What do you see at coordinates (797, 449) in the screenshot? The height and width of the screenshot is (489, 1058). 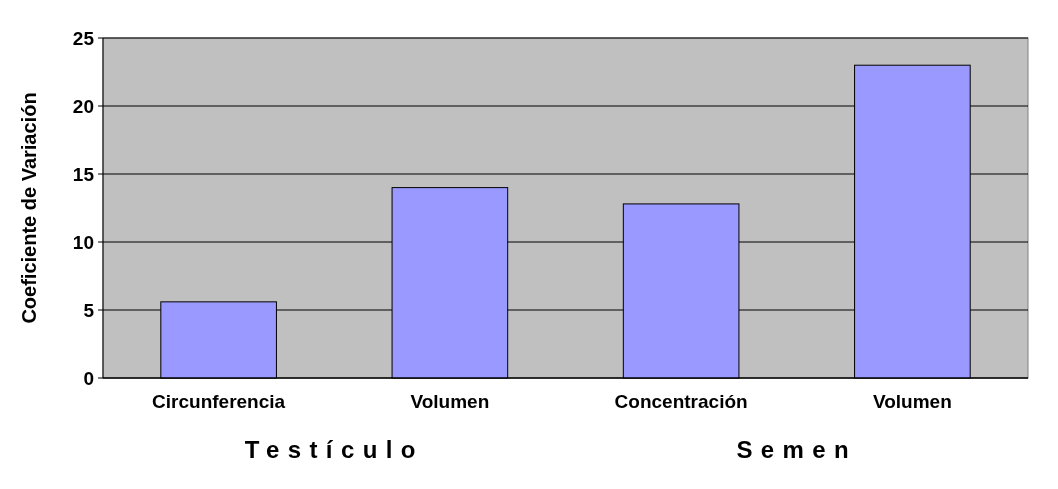 I see `text: Semen` at bounding box center [797, 449].